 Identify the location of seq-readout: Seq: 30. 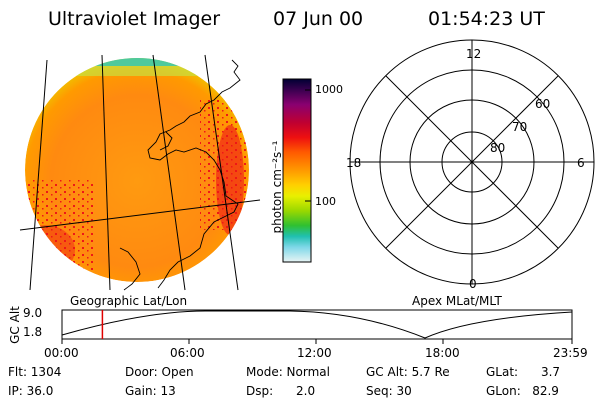
(389, 391).